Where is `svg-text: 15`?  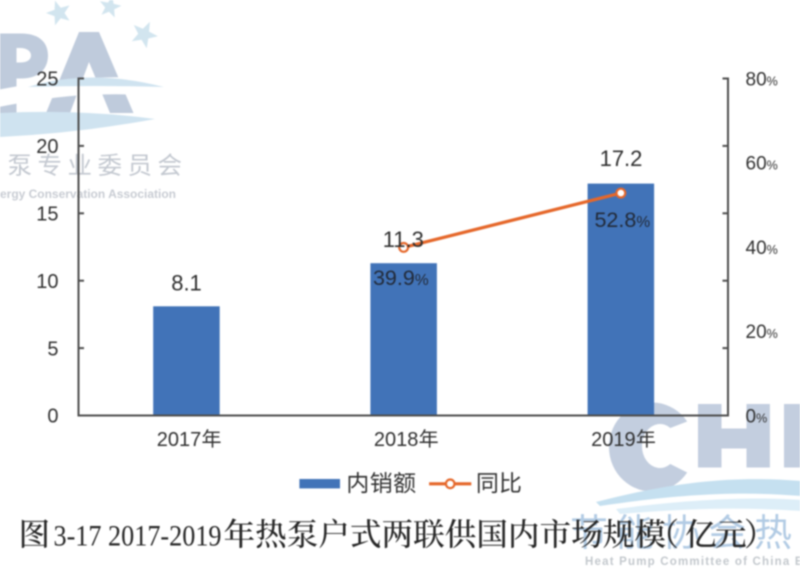
svg-text: 15 is located at coordinates (47, 215).